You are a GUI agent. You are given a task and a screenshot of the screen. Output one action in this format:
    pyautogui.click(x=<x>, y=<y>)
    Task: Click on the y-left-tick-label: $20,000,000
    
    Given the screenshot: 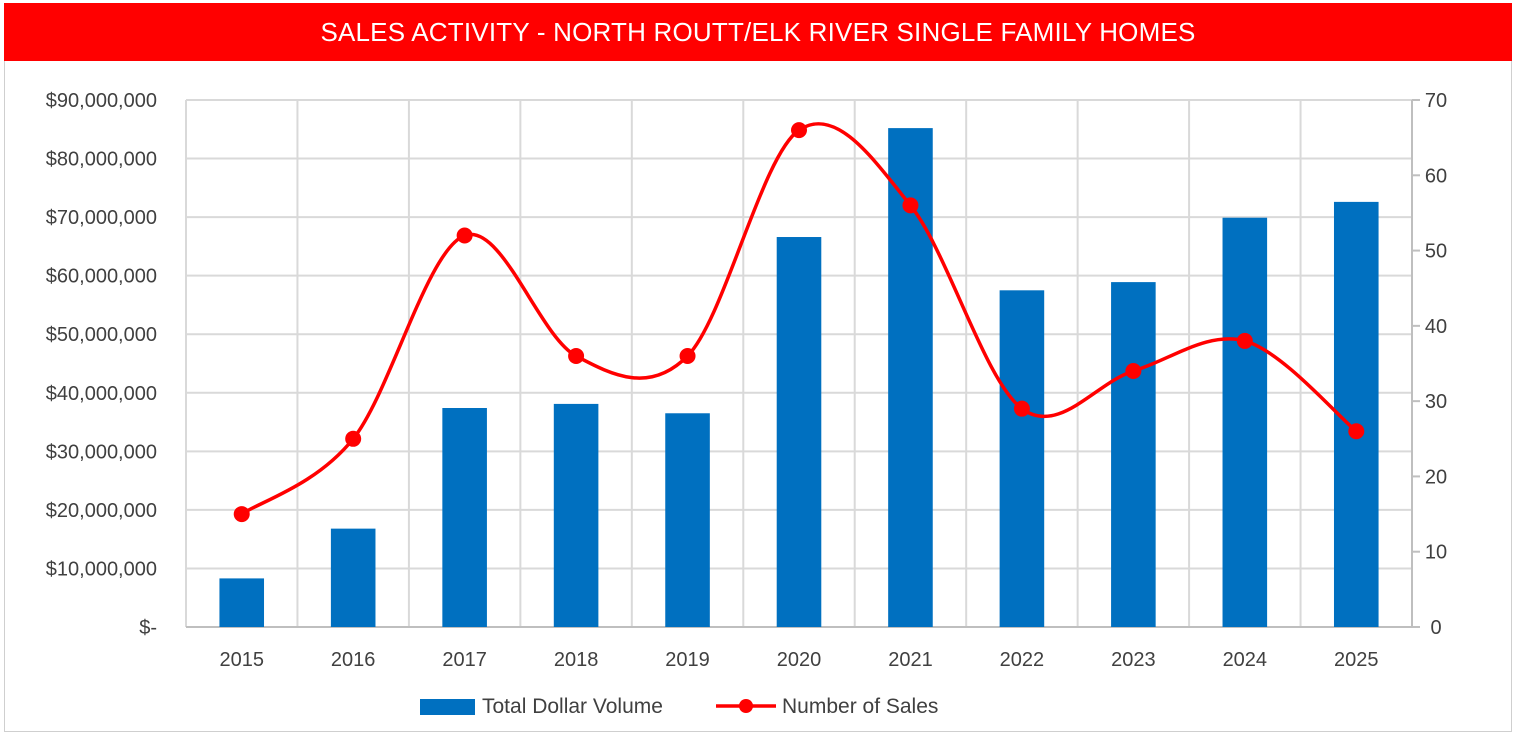 What is the action you would take?
    pyautogui.click(x=101, y=511)
    